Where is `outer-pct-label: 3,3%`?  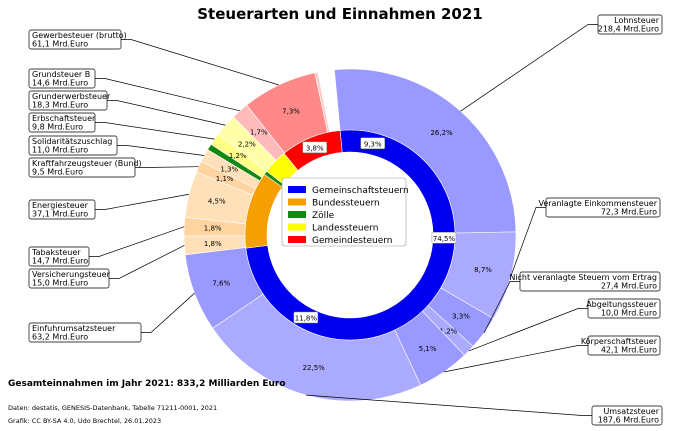 outer-pct-label: 3,3% is located at coordinates (461, 317).